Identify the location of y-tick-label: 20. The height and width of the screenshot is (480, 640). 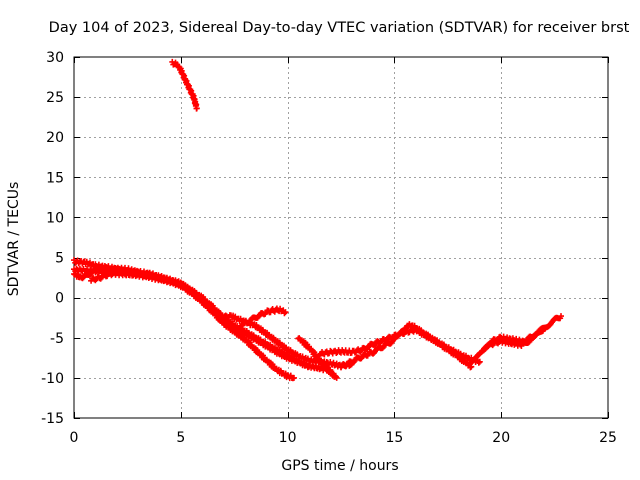
(55, 138).